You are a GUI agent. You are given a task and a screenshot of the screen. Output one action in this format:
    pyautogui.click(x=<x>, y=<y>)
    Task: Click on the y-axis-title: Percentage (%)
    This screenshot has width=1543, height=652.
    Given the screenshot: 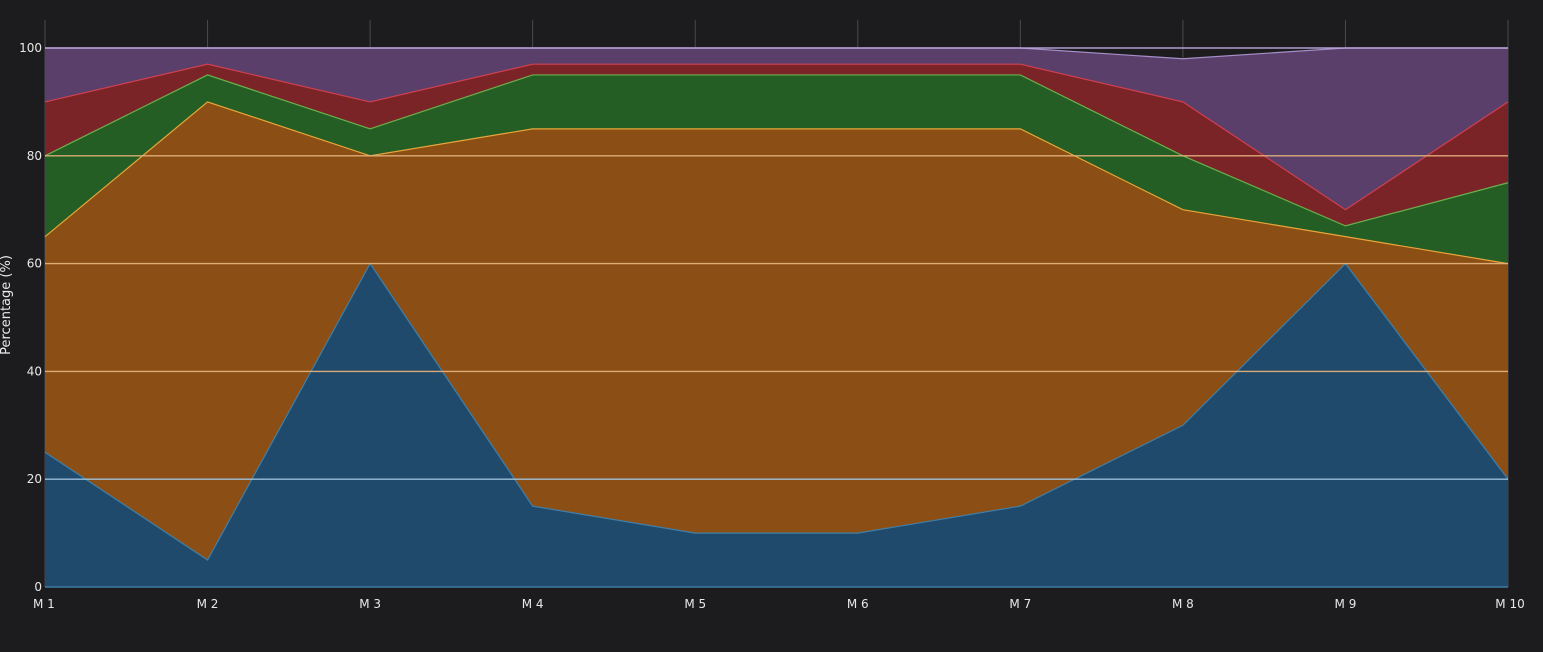 What is the action you would take?
    pyautogui.click(x=7, y=305)
    